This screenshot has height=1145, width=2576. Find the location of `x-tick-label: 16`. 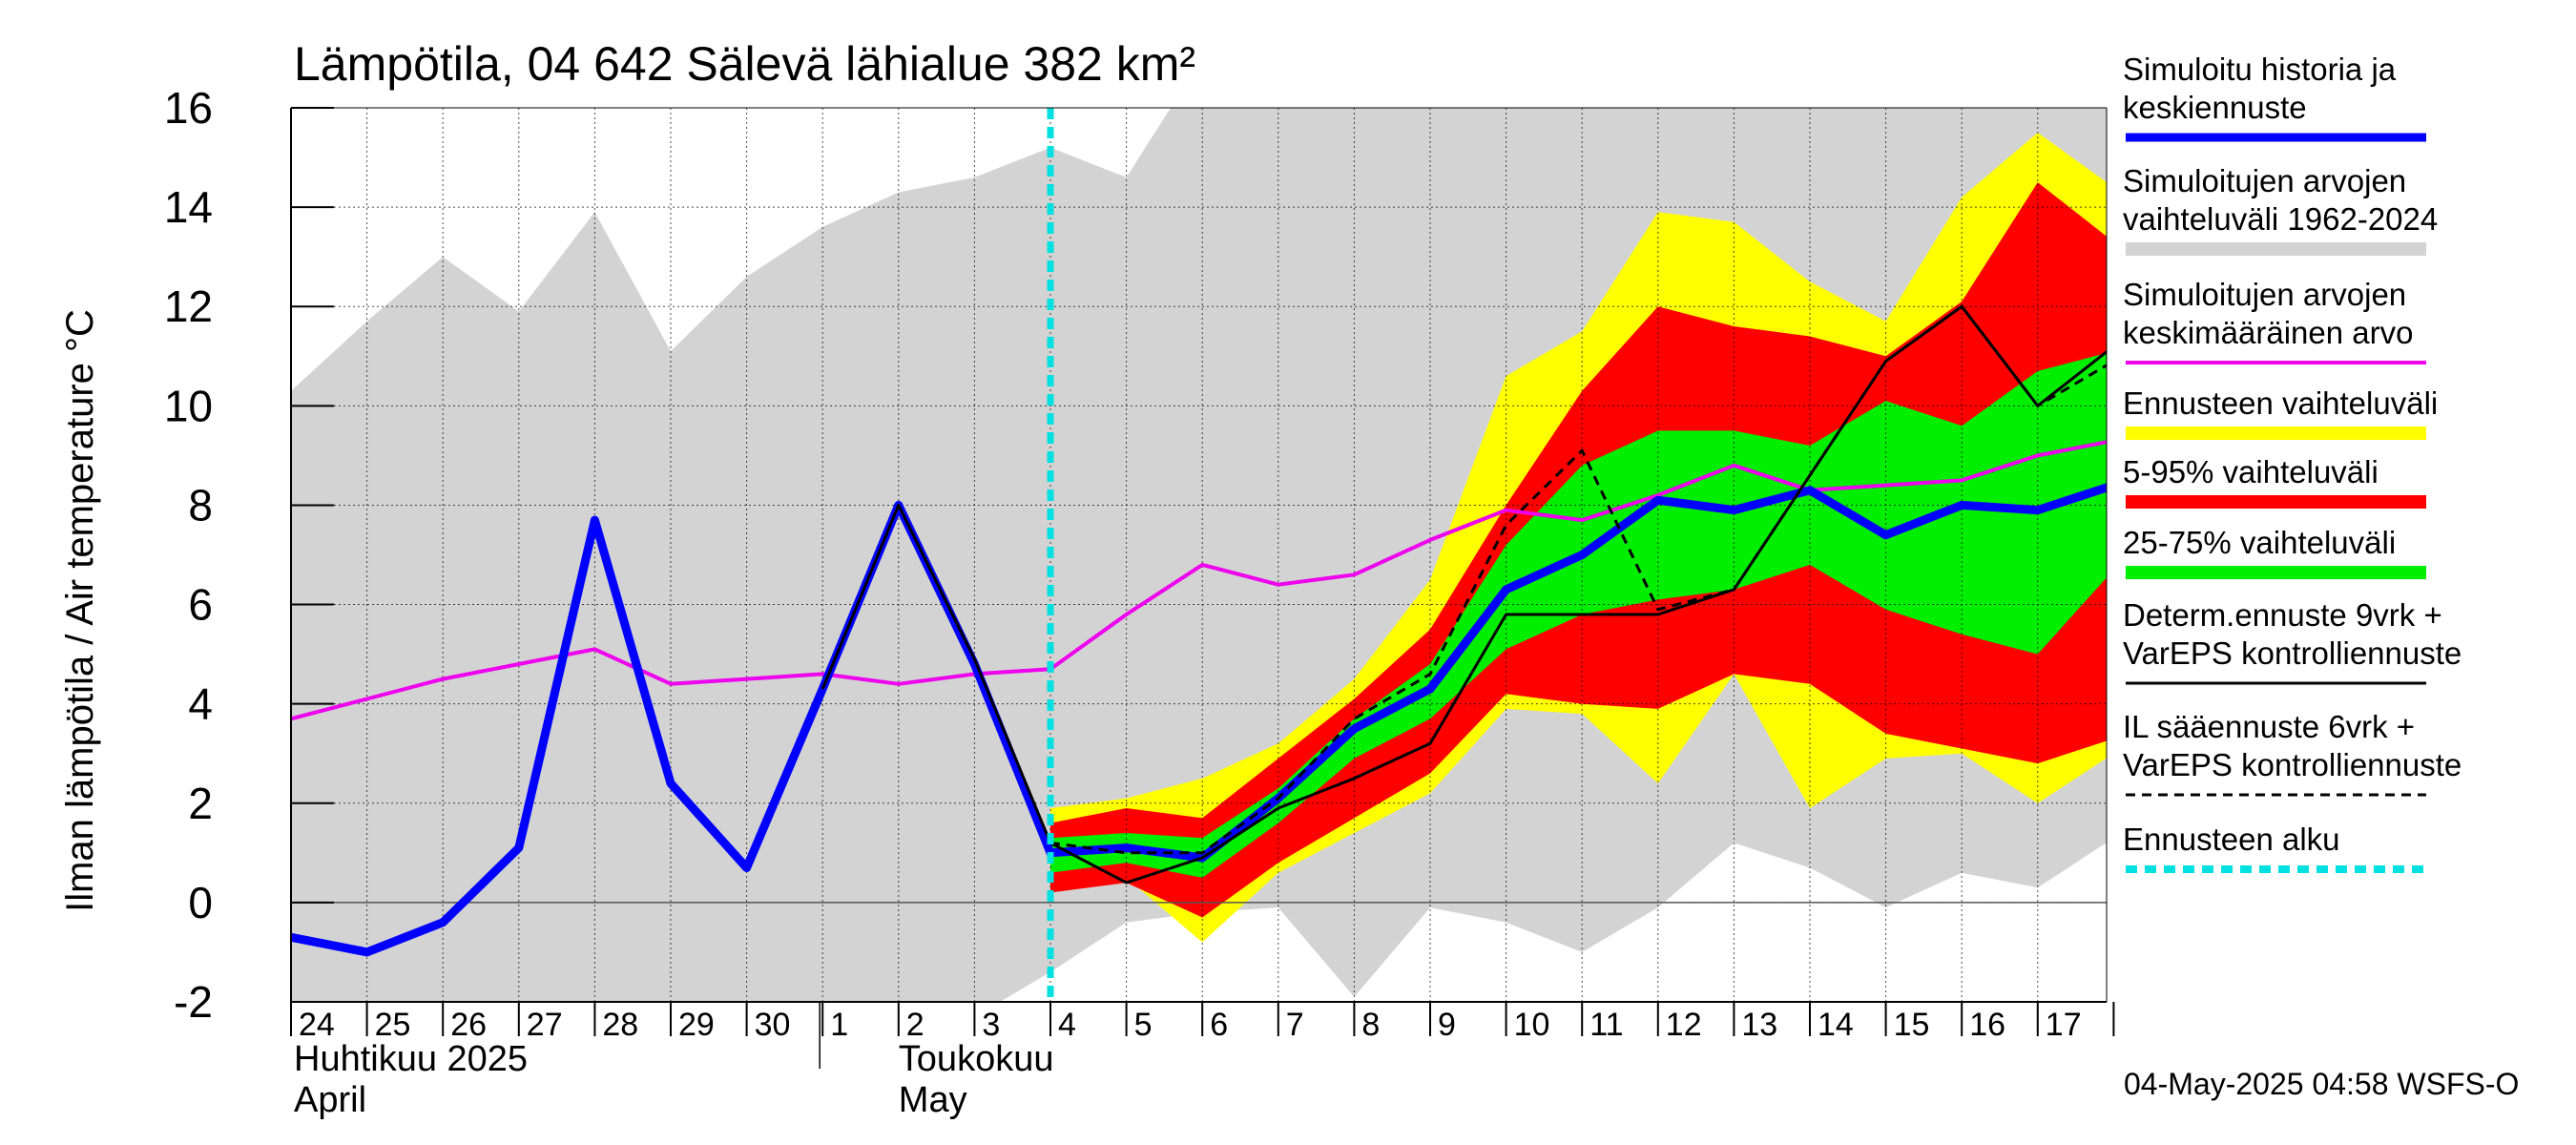

x-tick-label: 16 is located at coordinates (1987, 1025).